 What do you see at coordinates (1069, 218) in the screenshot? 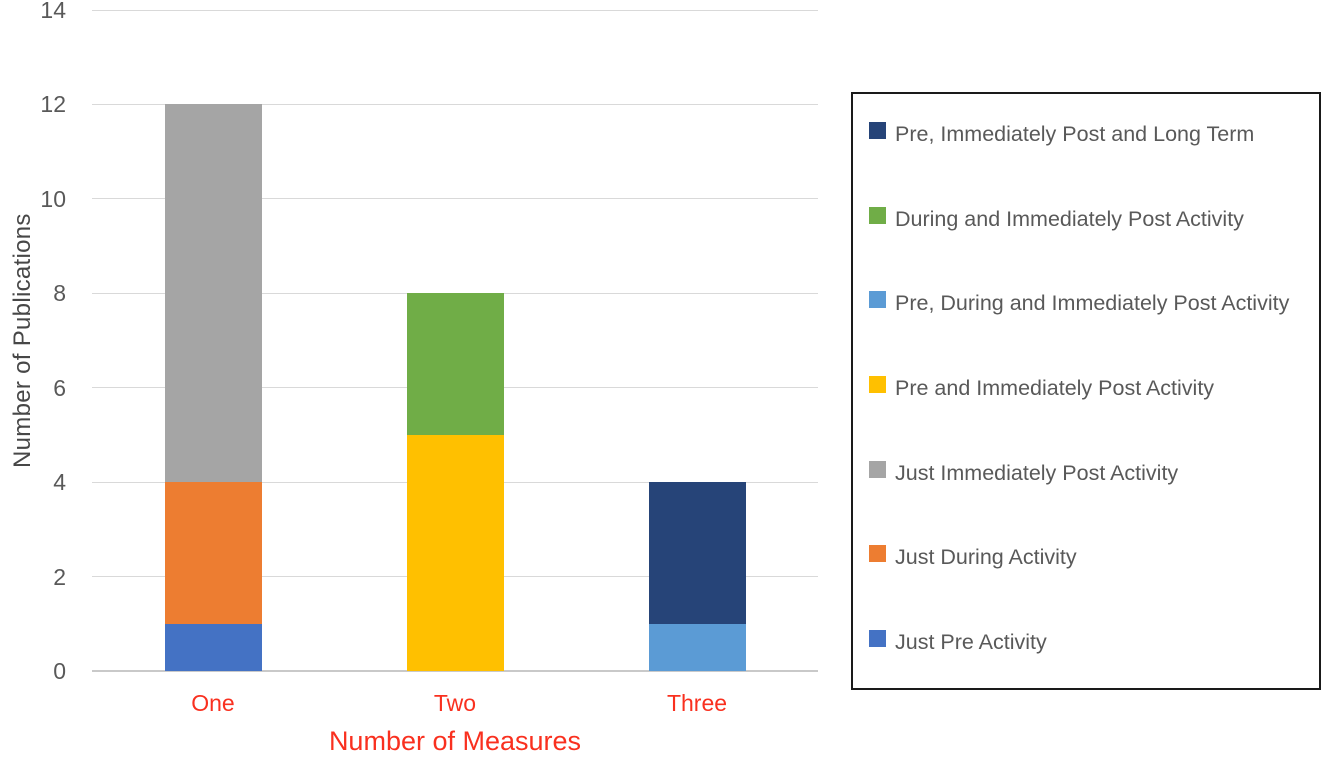
I see `legend-item-label: During and Immediately Post Activity` at bounding box center [1069, 218].